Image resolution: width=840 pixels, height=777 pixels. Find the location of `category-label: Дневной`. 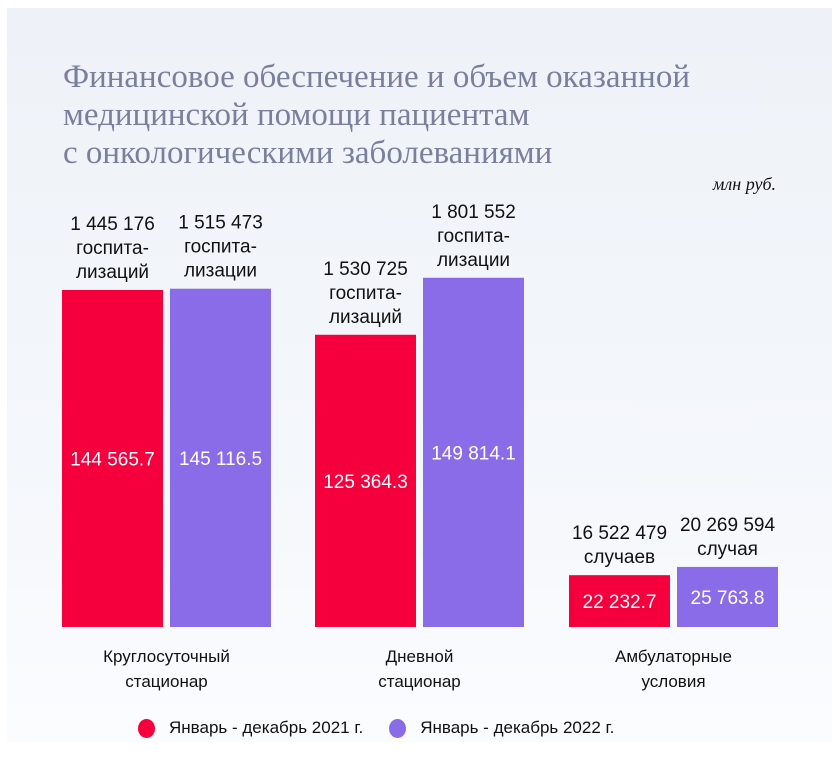

category-label: Дневной is located at coordinates (420, 656).